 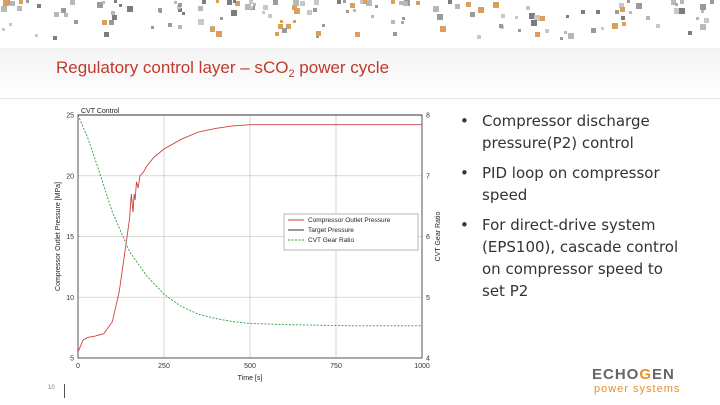 What do you see at coordinates (360, 73) in the screenshot?
I see `title-band` at bounding box center [360, 73].